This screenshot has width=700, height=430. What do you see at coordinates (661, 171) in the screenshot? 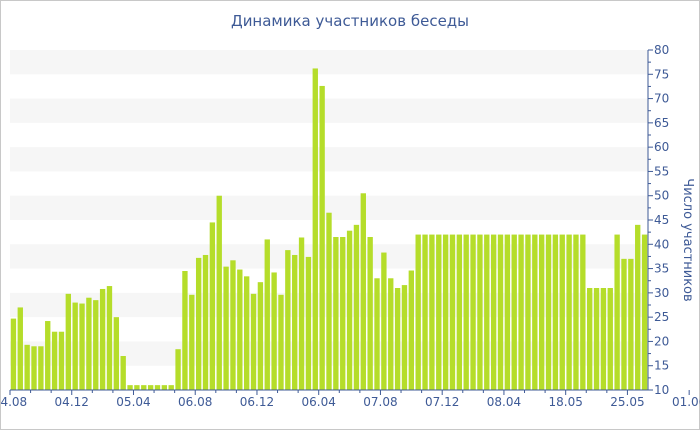
I see `y-tick-label: 55` at bounding box center [661, 171].